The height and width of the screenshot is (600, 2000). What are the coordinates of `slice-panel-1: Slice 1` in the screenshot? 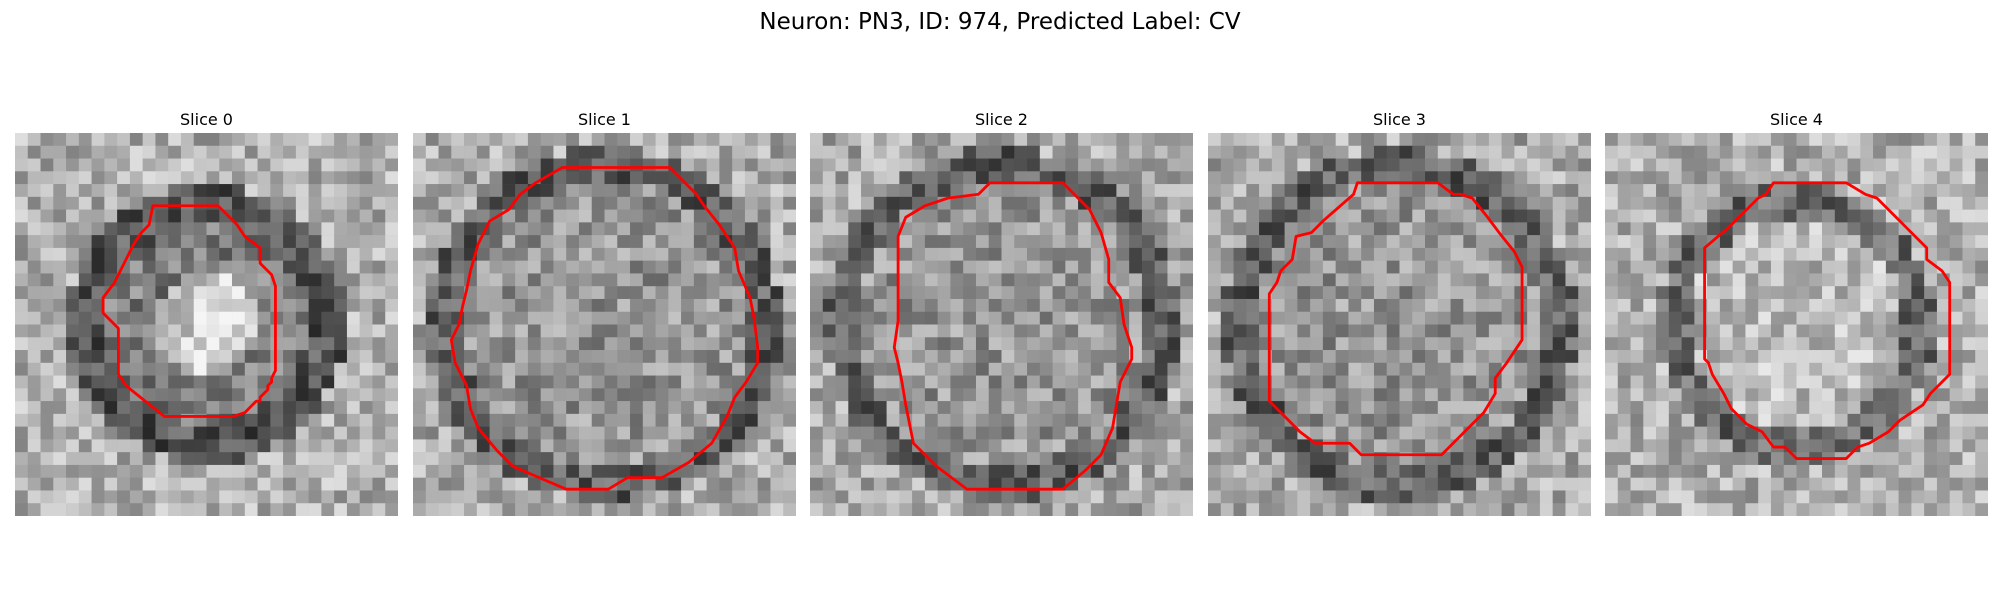 It's located at (604, 311).